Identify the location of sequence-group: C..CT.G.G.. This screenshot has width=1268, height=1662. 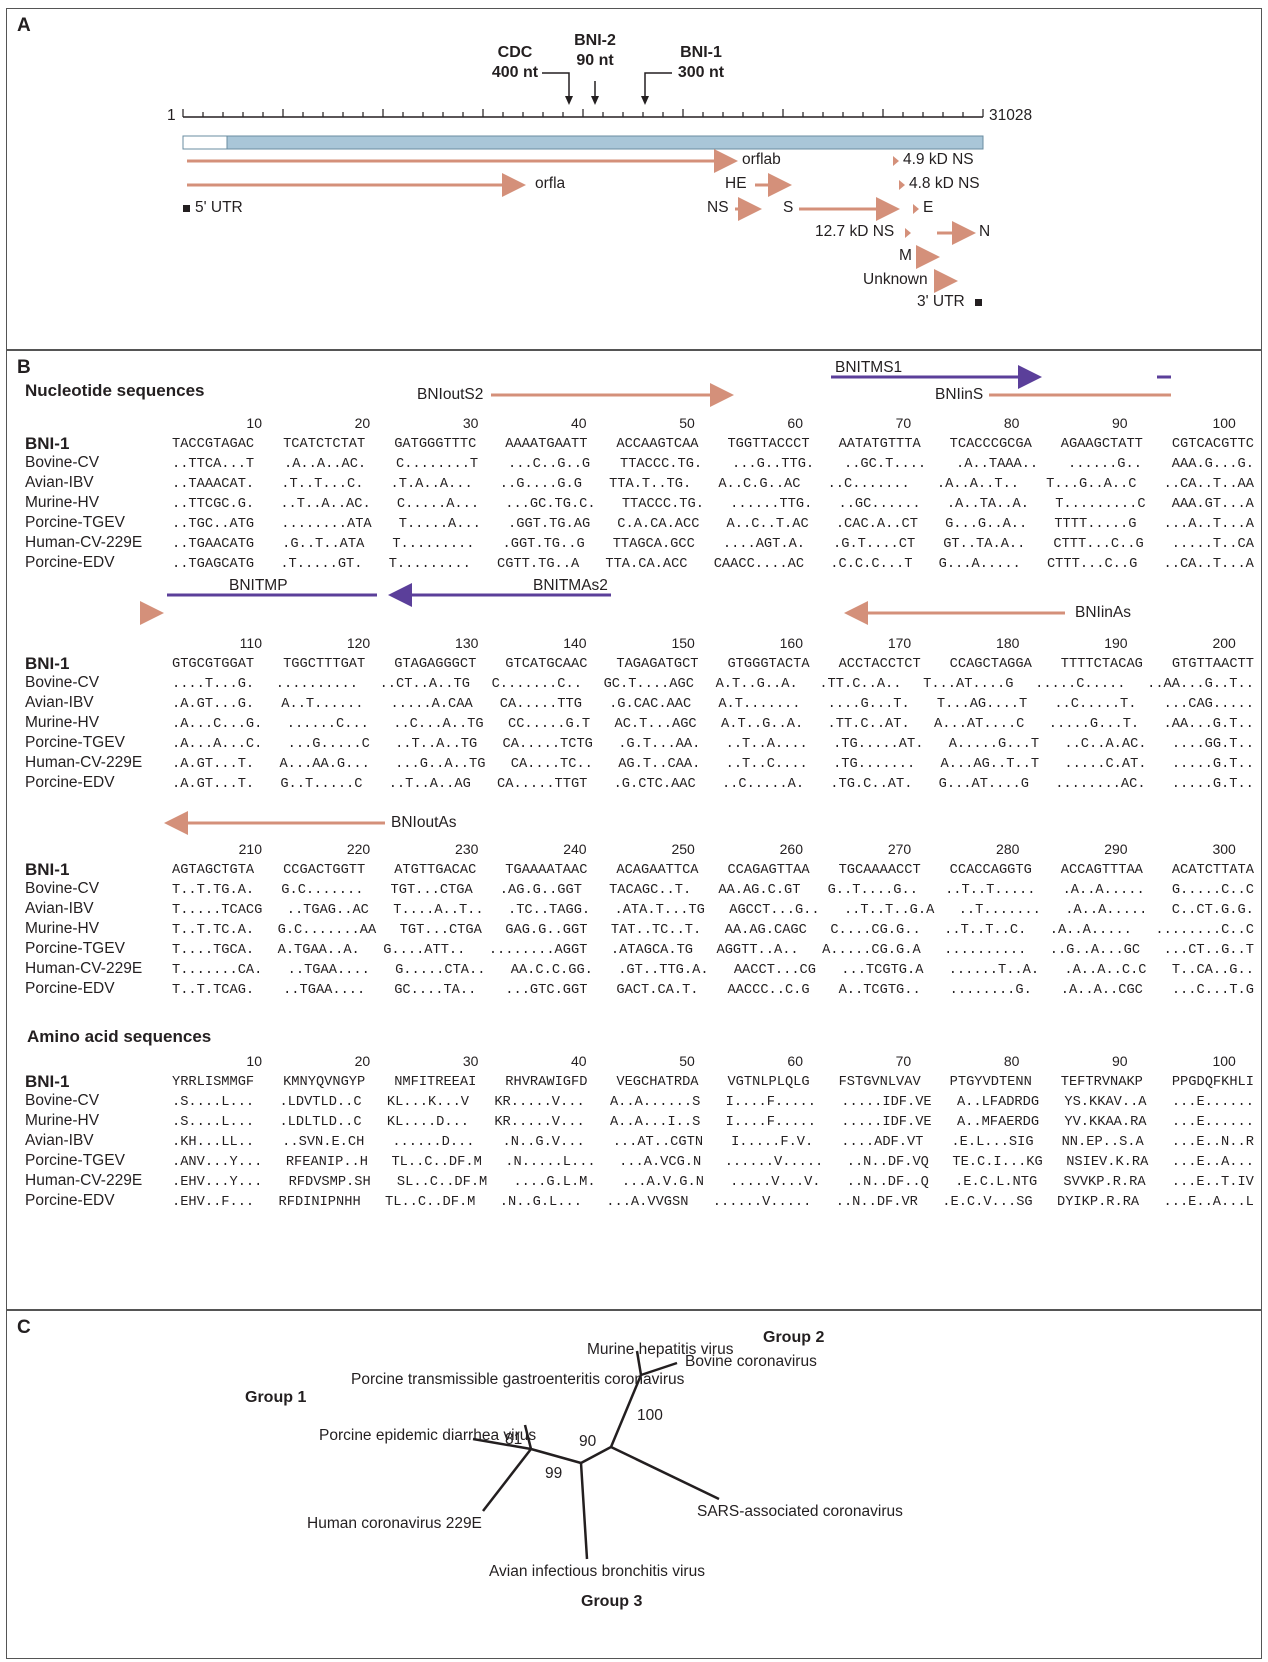
(1212, 910).